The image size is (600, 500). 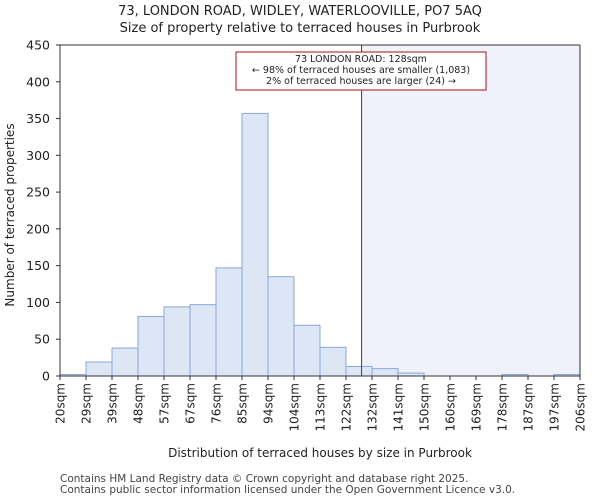 What do you see at coordinates (10, 214) in the screenshot?
I see `y-axis-label: Number of terraced properties` at bounding box center [10, 214].